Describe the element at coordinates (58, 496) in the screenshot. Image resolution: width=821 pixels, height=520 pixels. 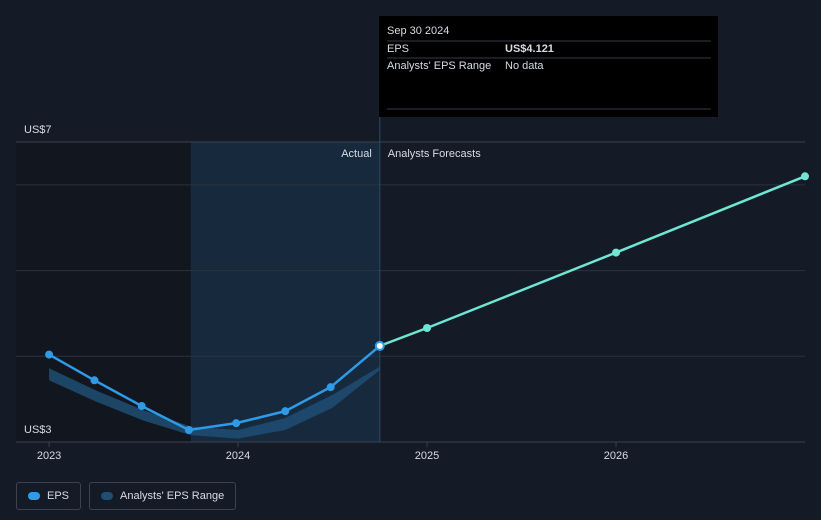
I see `legend-label: EPS` at that location.